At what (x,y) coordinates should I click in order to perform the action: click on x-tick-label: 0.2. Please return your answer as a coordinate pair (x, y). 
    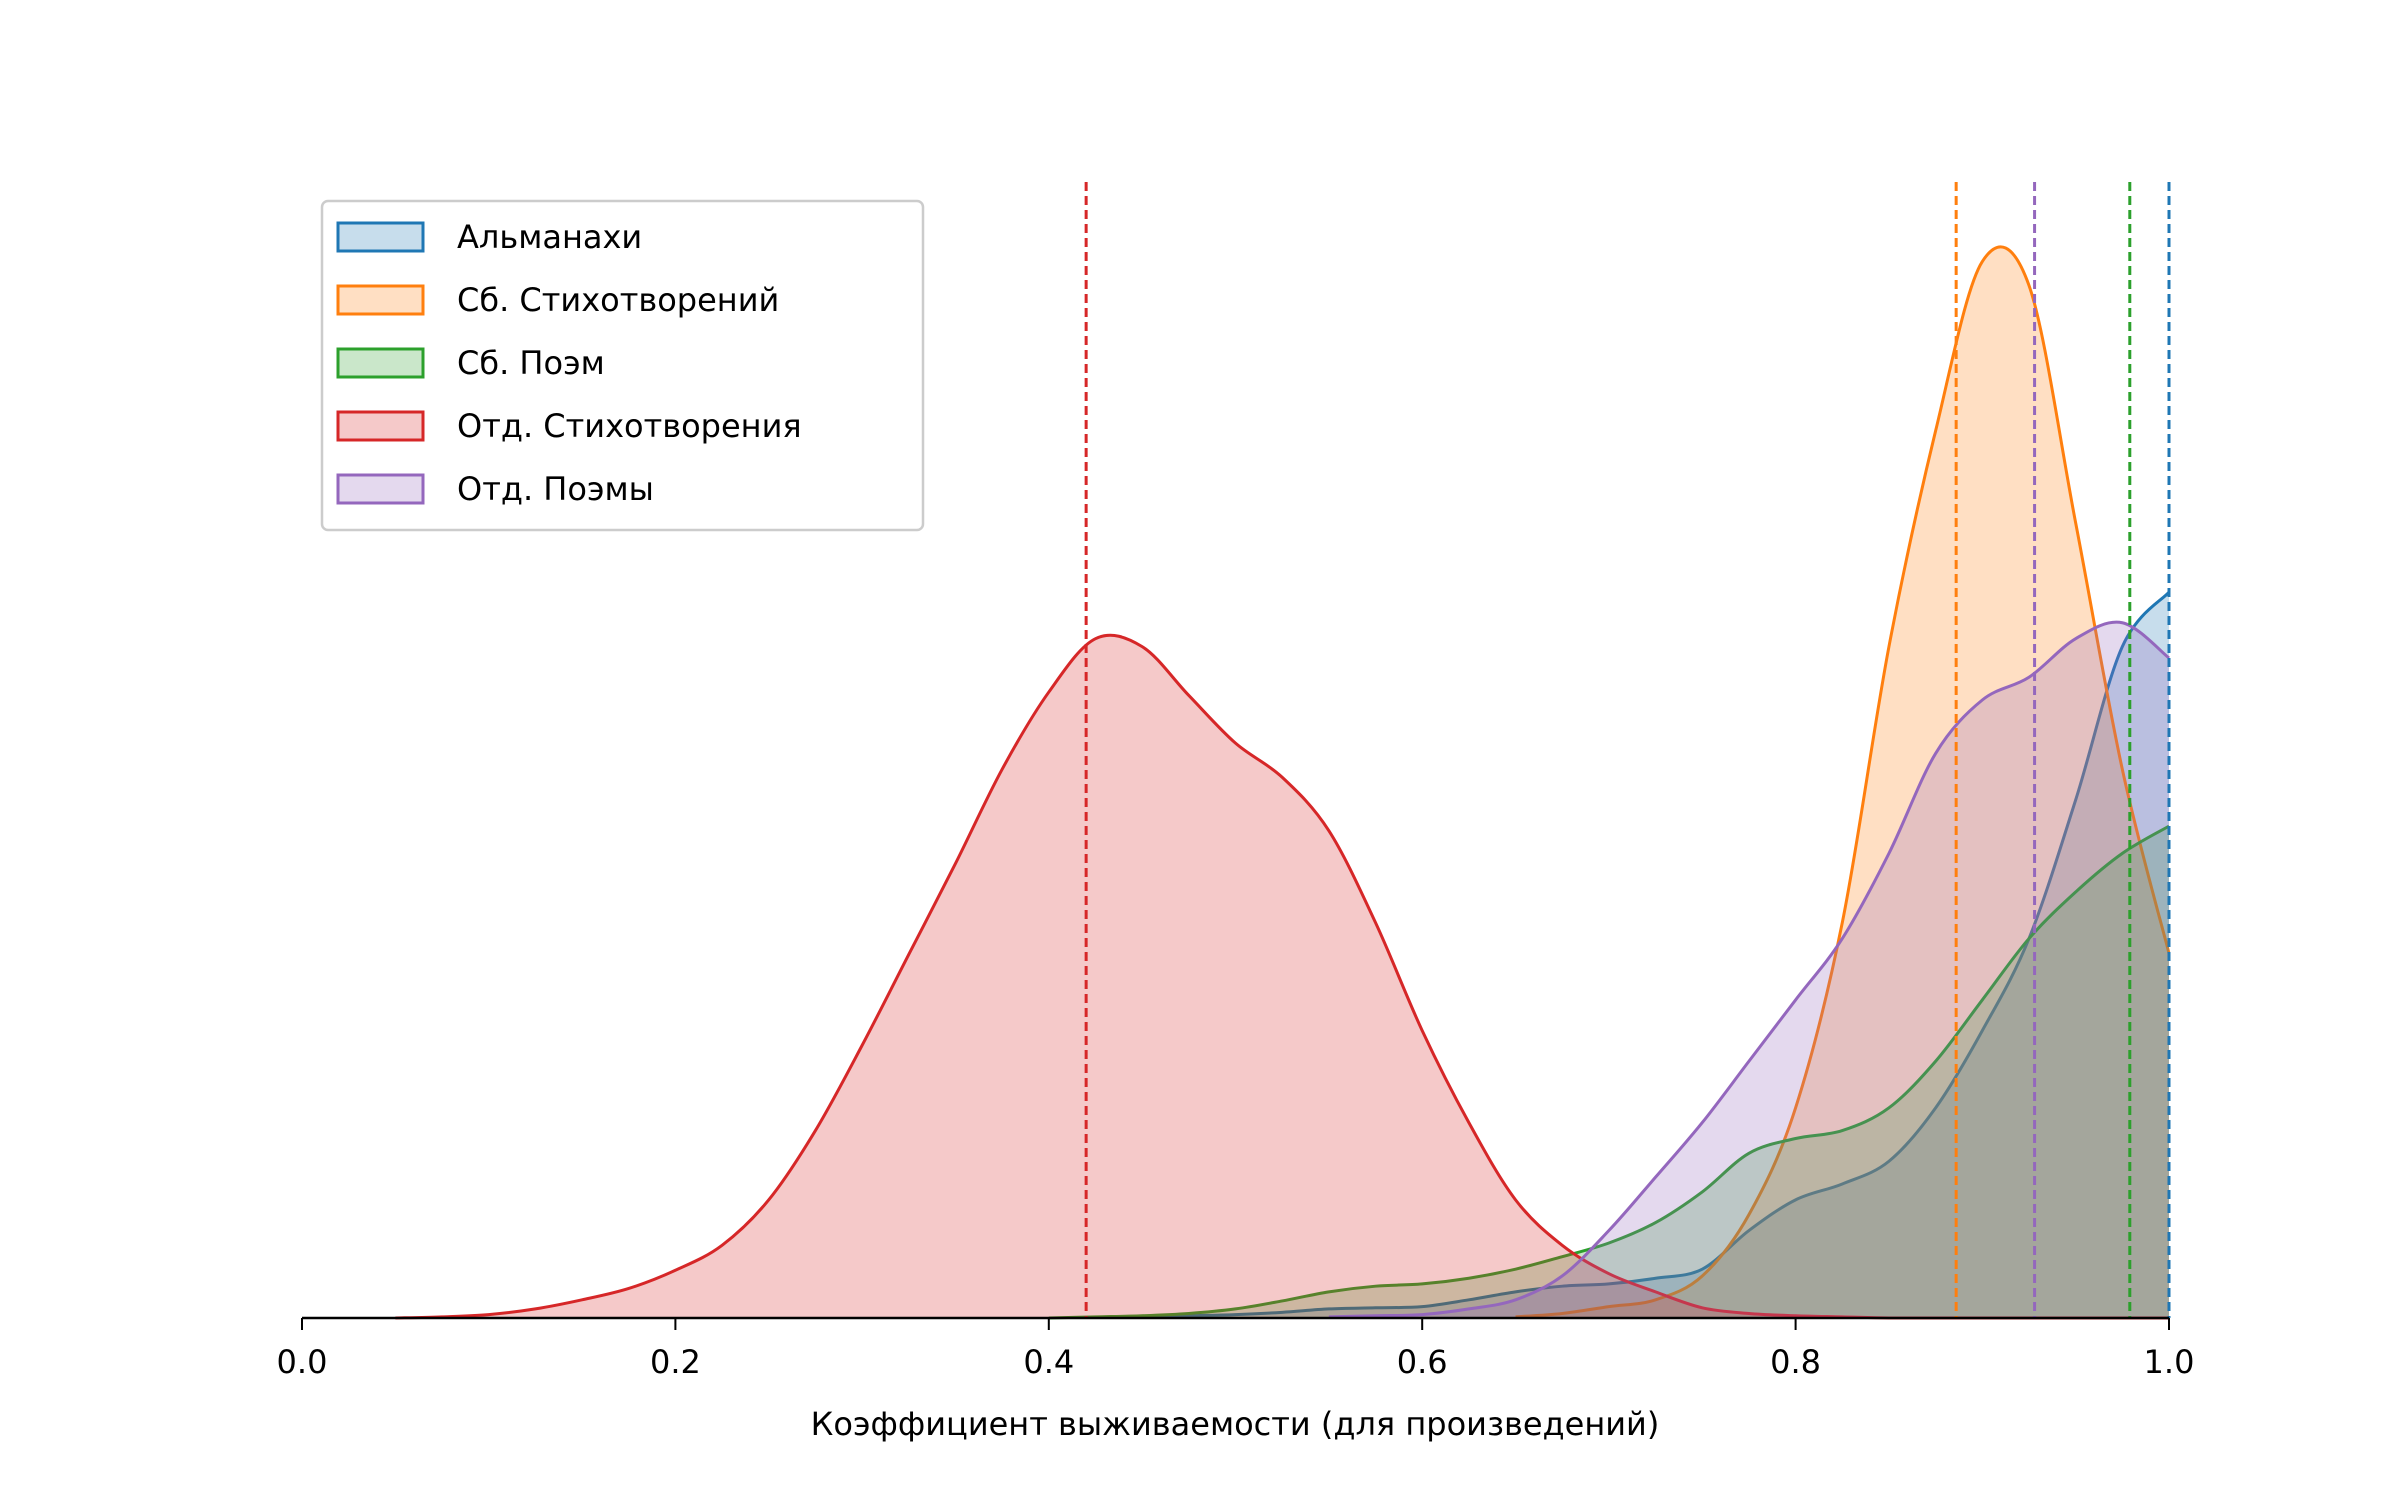
    Looking at the image, I should click on (675, 1362).